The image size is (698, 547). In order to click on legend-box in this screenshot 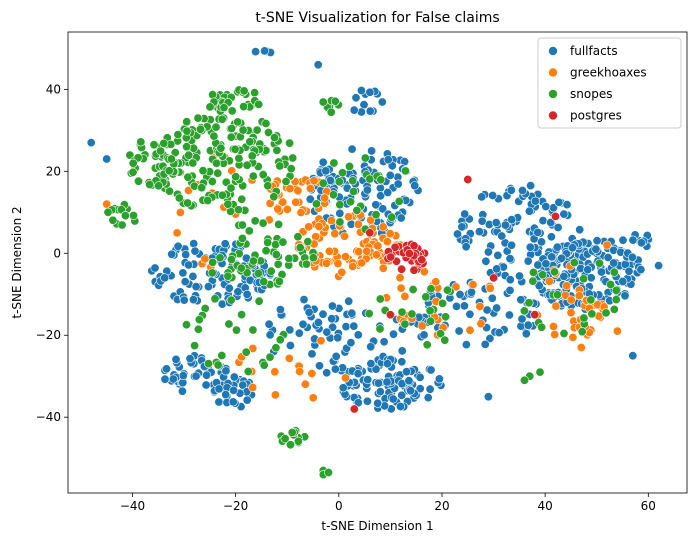, I will do `click(609, 83)`.